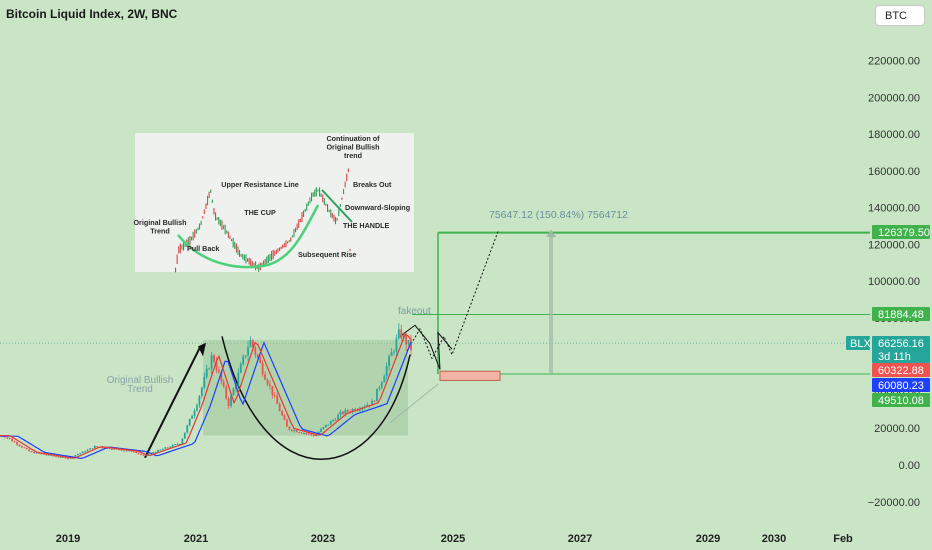 This screenshot has width=932, height=550. What do you see at coordinates (580, 539) in the screenshot?
I see `x-tick-label: 2027` at bounding box center [580, 539].